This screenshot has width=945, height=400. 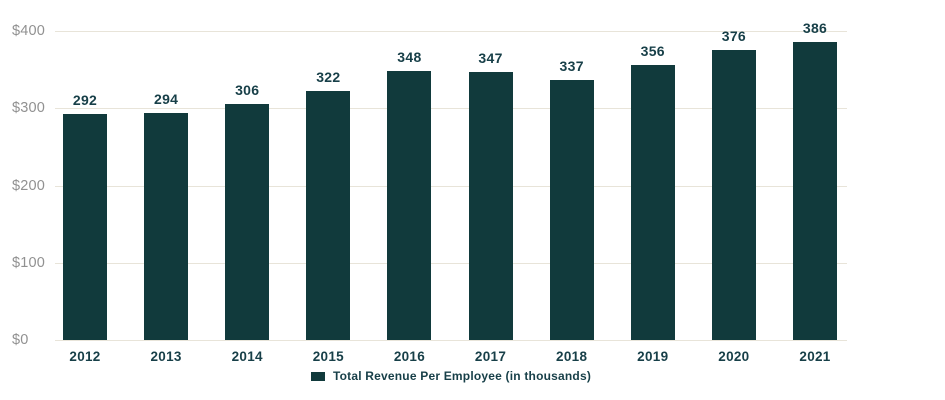 I want to click on bar-2017, so click(x=490, y=205).